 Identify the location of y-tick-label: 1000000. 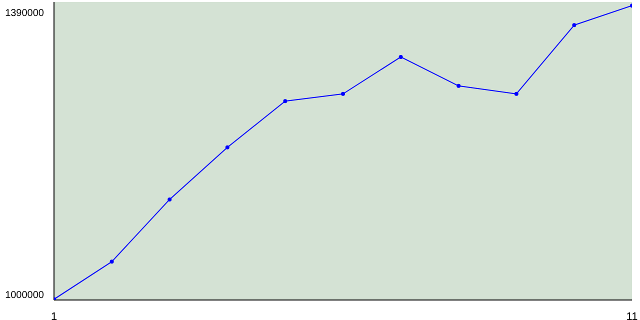
(24, 296).